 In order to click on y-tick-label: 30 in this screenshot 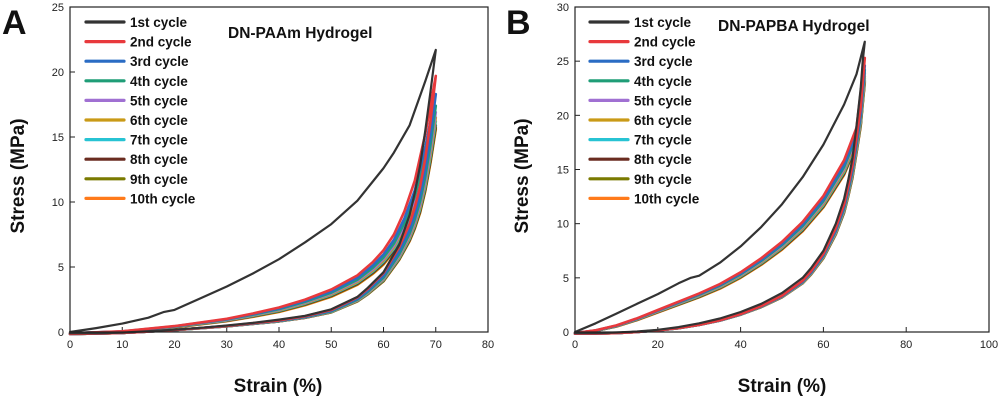, I will do `click(563, 8)`.